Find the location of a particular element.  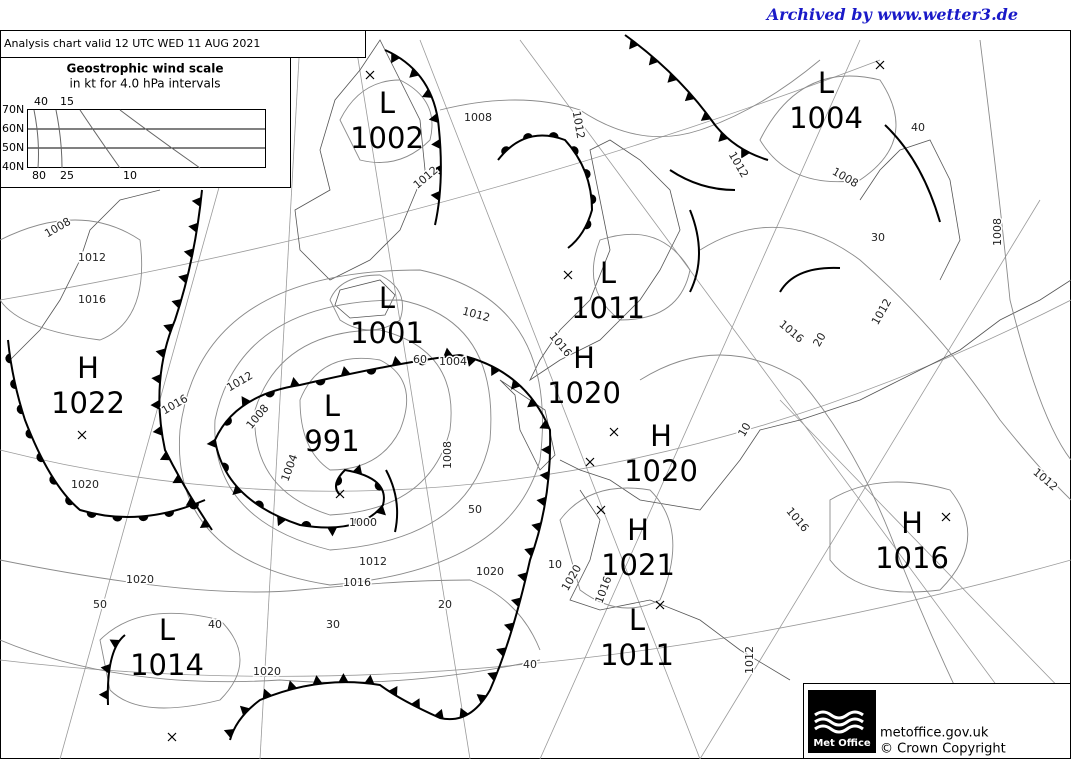

center-pressure: 1016 is located at coordinates (912, 558).